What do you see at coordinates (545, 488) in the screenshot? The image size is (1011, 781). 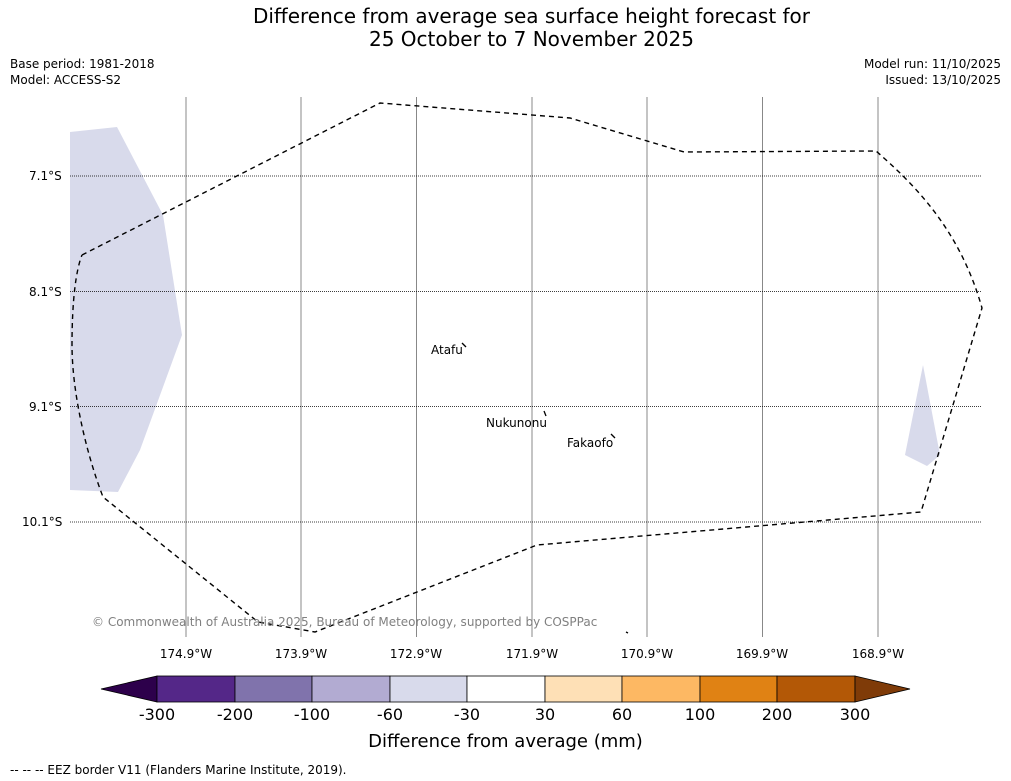 I see `islands` at bounding box center [545, 488].